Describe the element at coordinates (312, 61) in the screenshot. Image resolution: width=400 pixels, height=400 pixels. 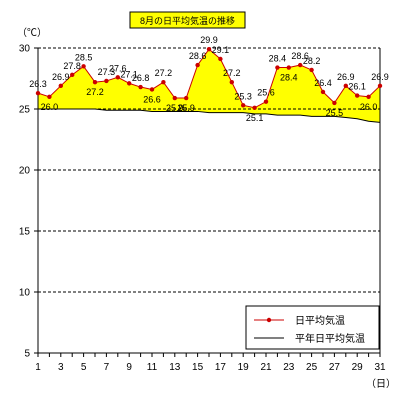
I see `data-label: 28.2` at that location.